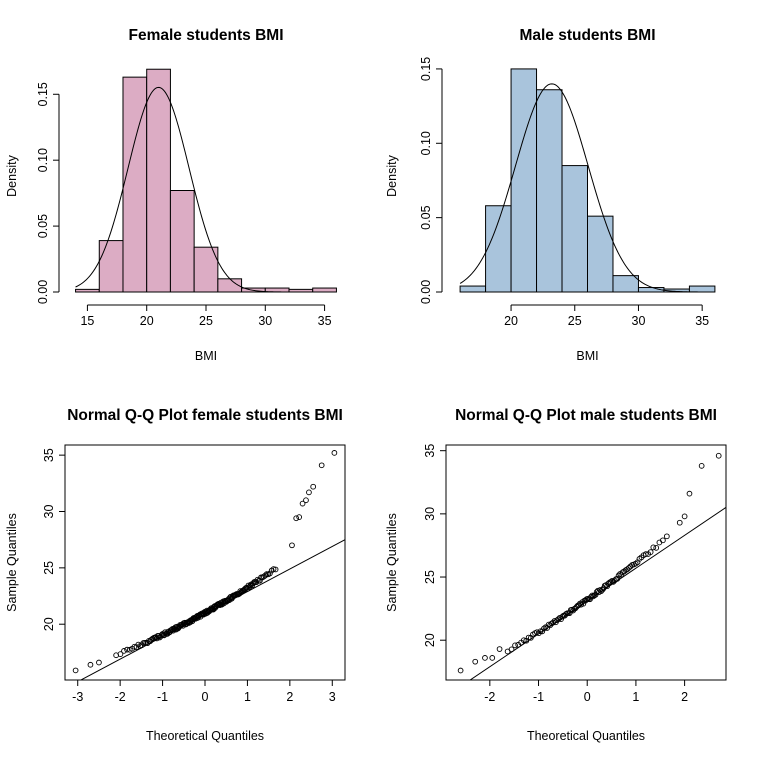 This screenshot has width=760, height=760. What do you see at coordinates (87, 321) in the screenshot?
I see `x-tick-label: 15` at bounding box center [87, 321].